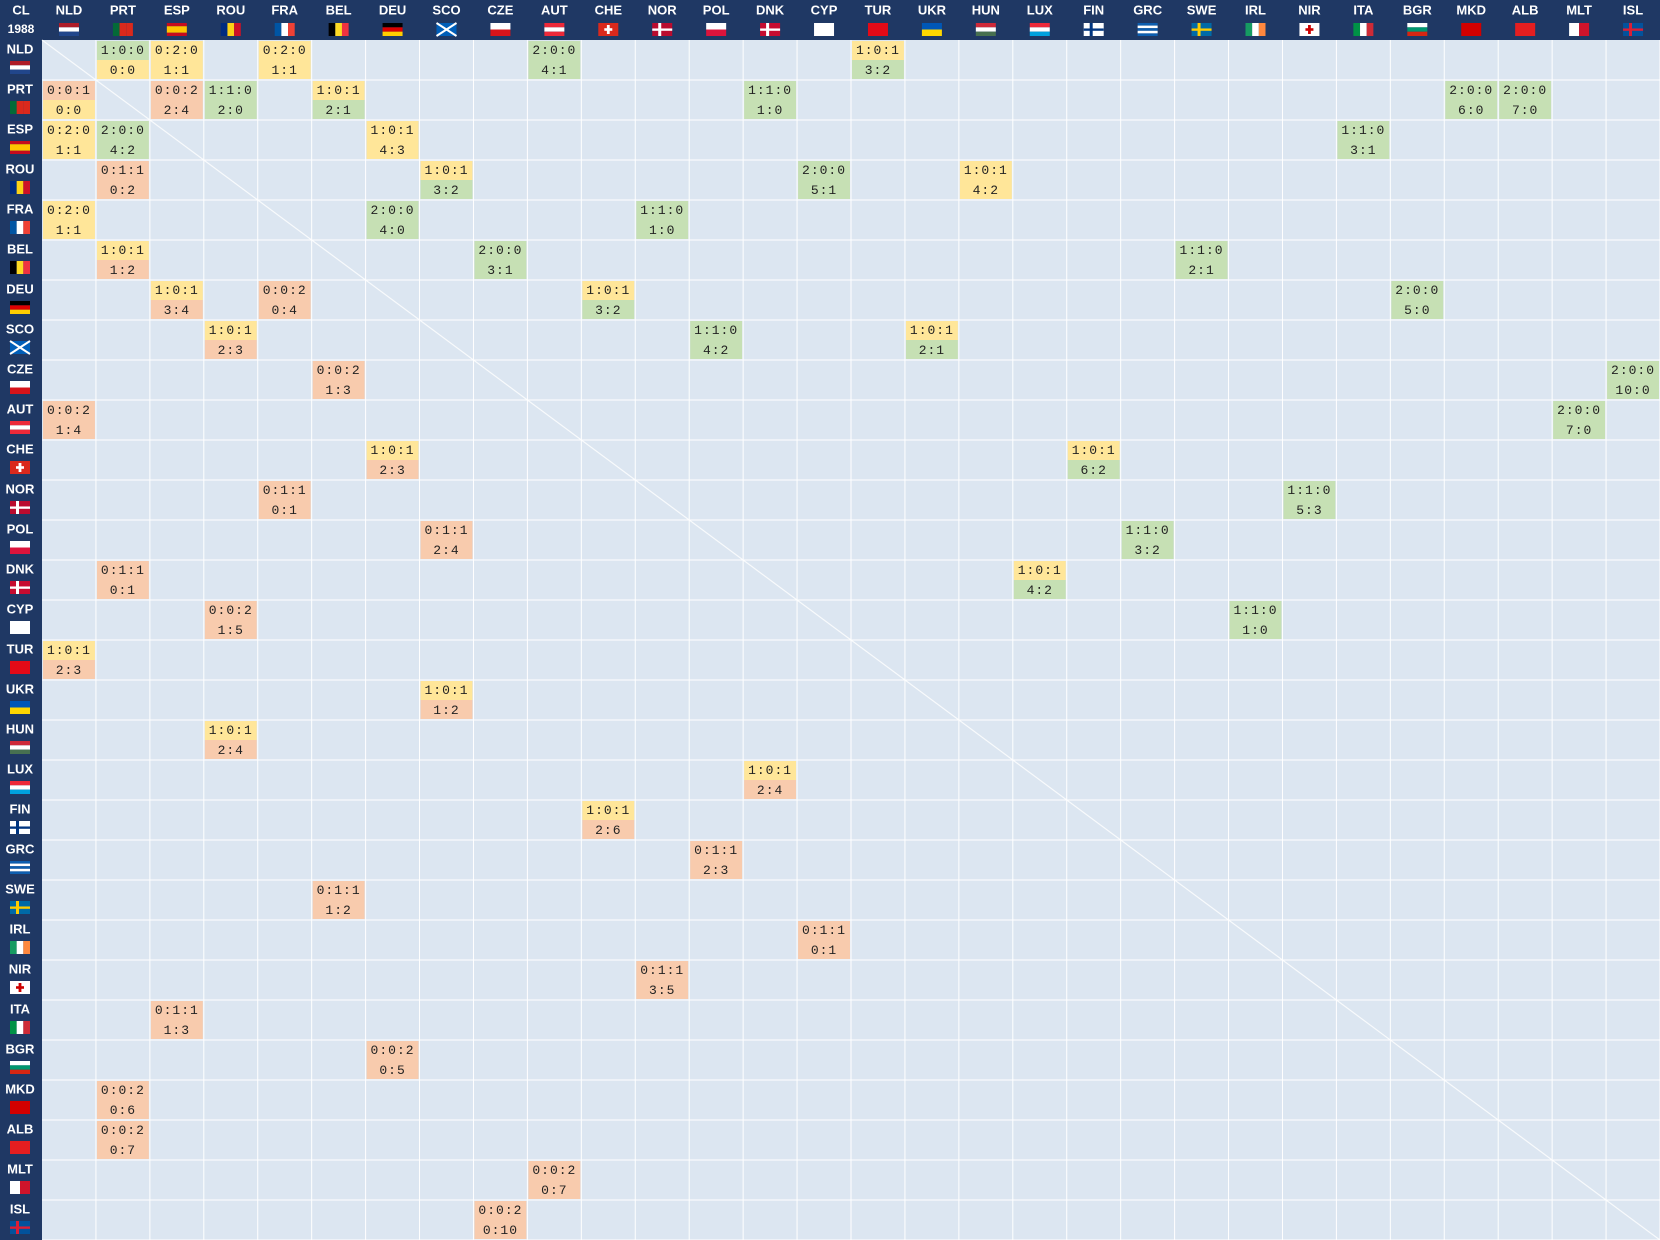 The width and height of the screenshot is (1660, 1240). I want to click on row-header: IRL, so click(20, 928).